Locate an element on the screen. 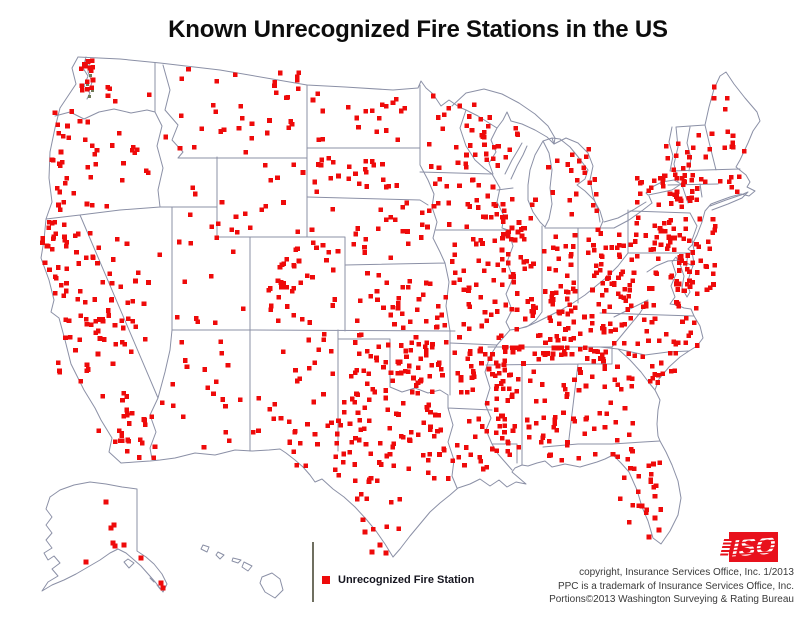  michigan-lower-peninsula is located at coordinates (581, 183).